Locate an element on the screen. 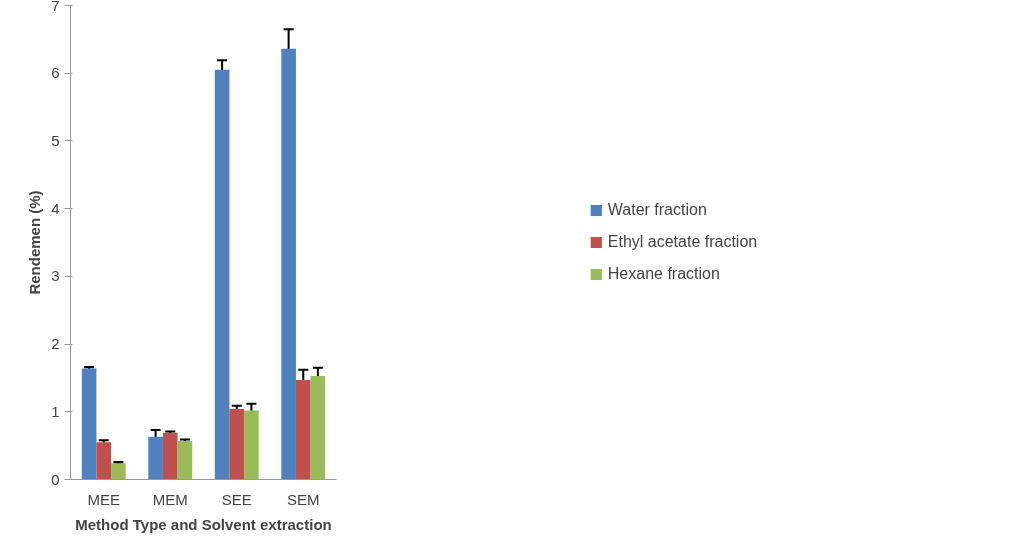 This screenshot has width=1017, height=541. x-tick-label: MEE is located at coordinates (104, 499).